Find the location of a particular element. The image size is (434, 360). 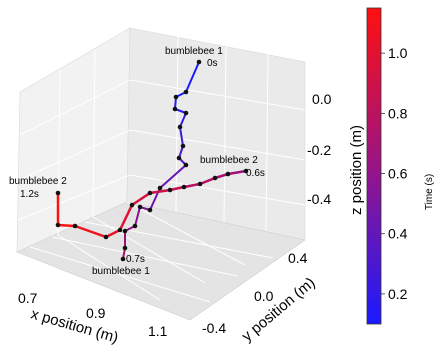

x-axis-label: x position (m) is located at coordinates (74, 326).